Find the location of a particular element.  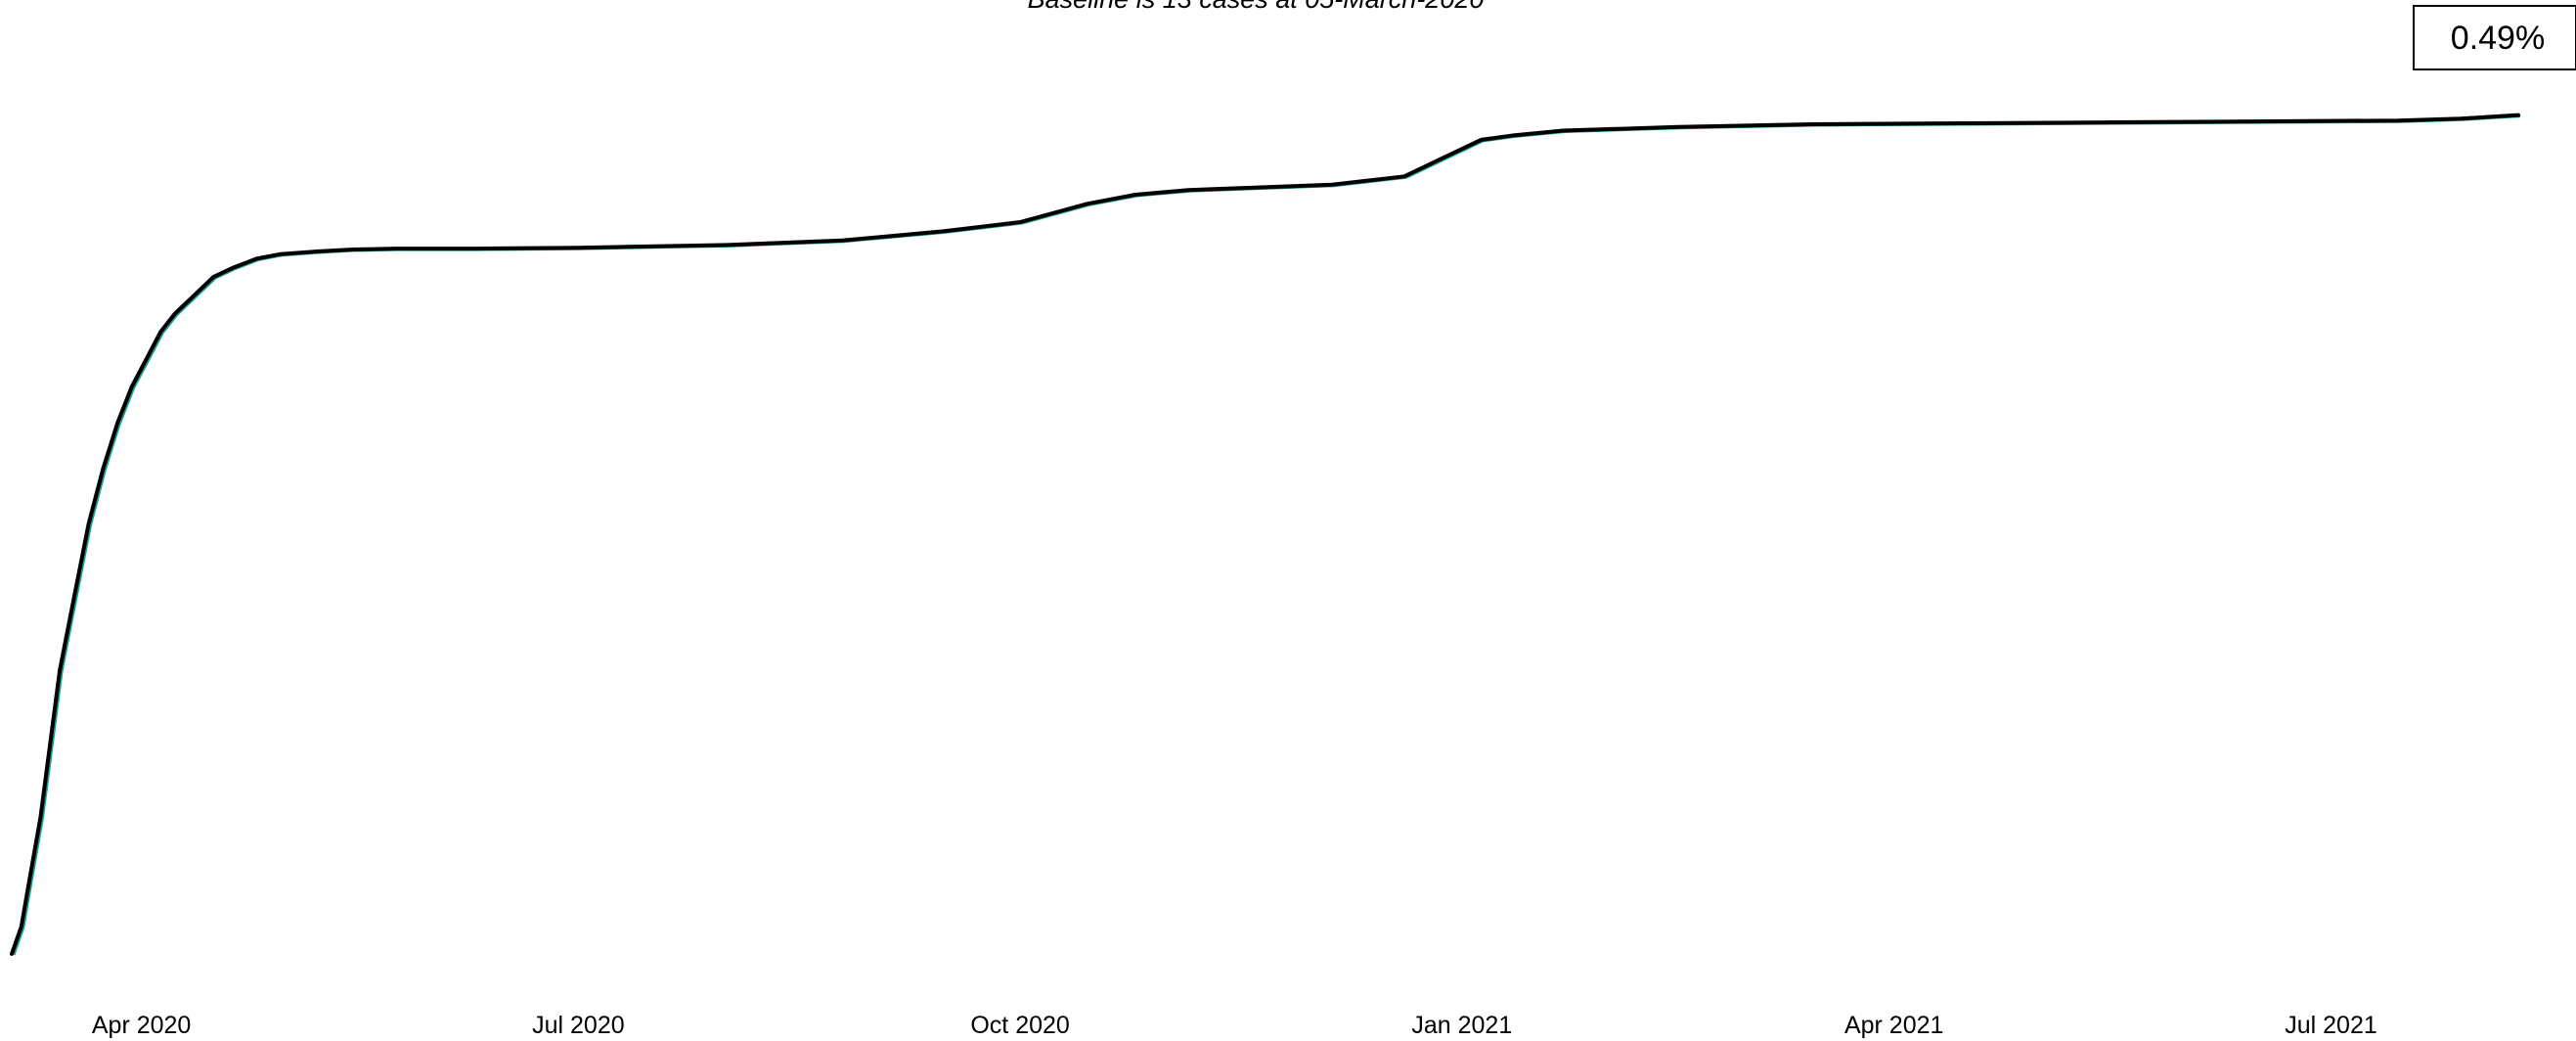

baseline-caption: * Baseline is 13 cases at 05-March-2020 is located at coordinates (1248, 7).